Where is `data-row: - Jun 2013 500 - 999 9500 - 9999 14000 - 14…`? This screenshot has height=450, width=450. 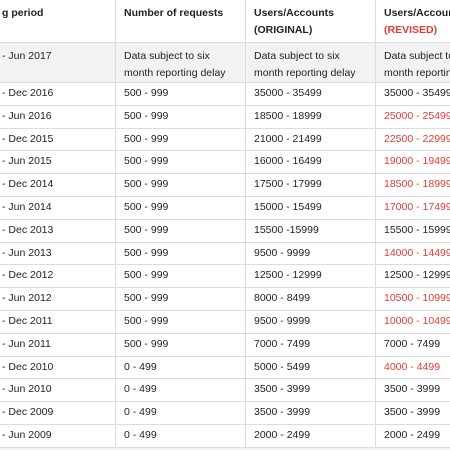
data-row: - Jun 2013 500 - 999 9500 - 9999 14000 - 14… is located at coordinates (225, 254).